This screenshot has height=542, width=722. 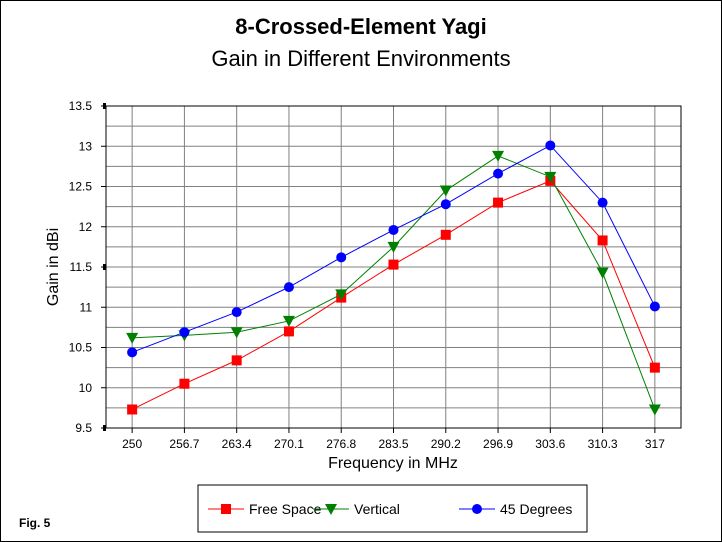 What do you see at coordinates (81, 106) in the screenshot?
I see `y-tick-label: 13.5` at bounding box center [81, 106].